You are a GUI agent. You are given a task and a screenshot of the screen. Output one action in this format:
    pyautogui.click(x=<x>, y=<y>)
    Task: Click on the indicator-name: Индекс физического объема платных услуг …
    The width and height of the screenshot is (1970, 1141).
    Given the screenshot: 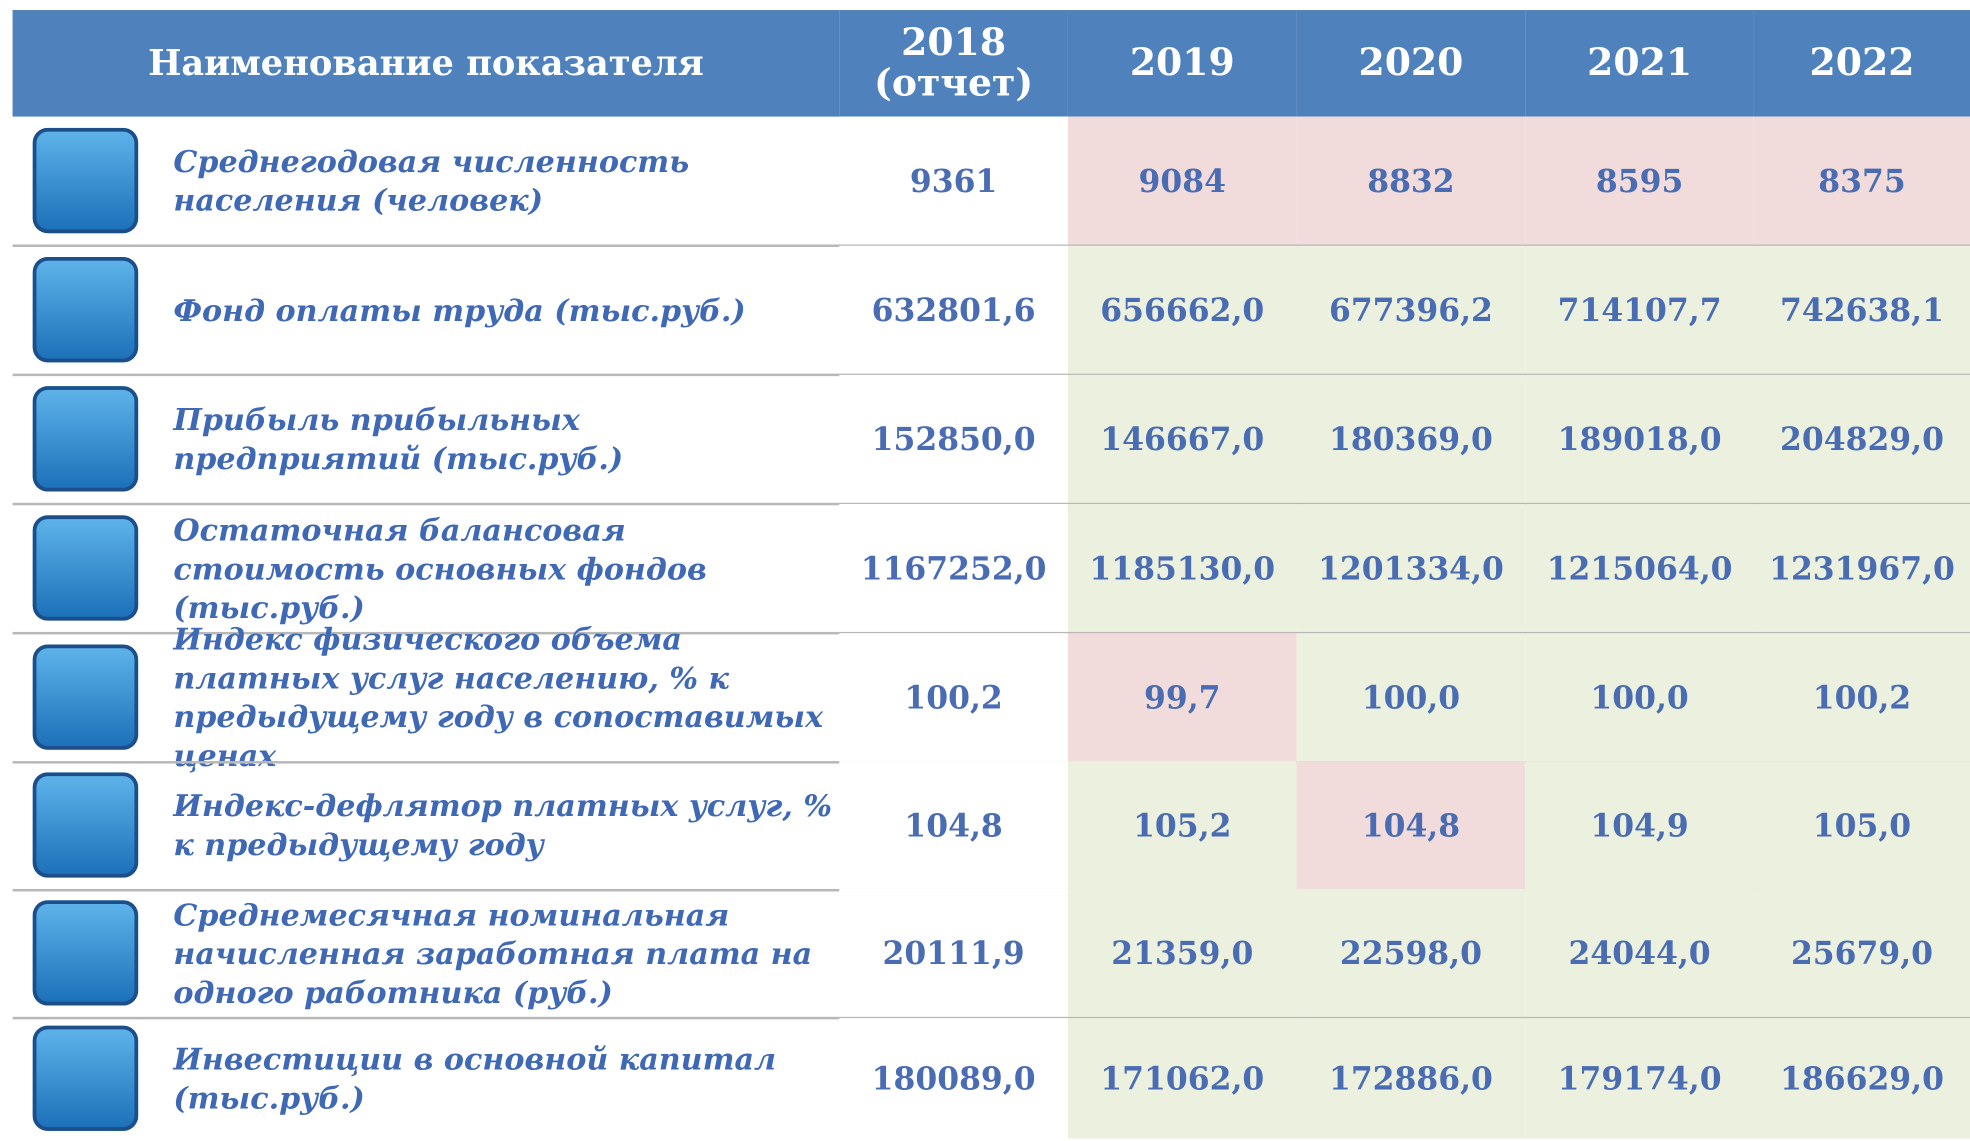 What is the action you would take?
    pyautogui.click(x=498, y=697)
    